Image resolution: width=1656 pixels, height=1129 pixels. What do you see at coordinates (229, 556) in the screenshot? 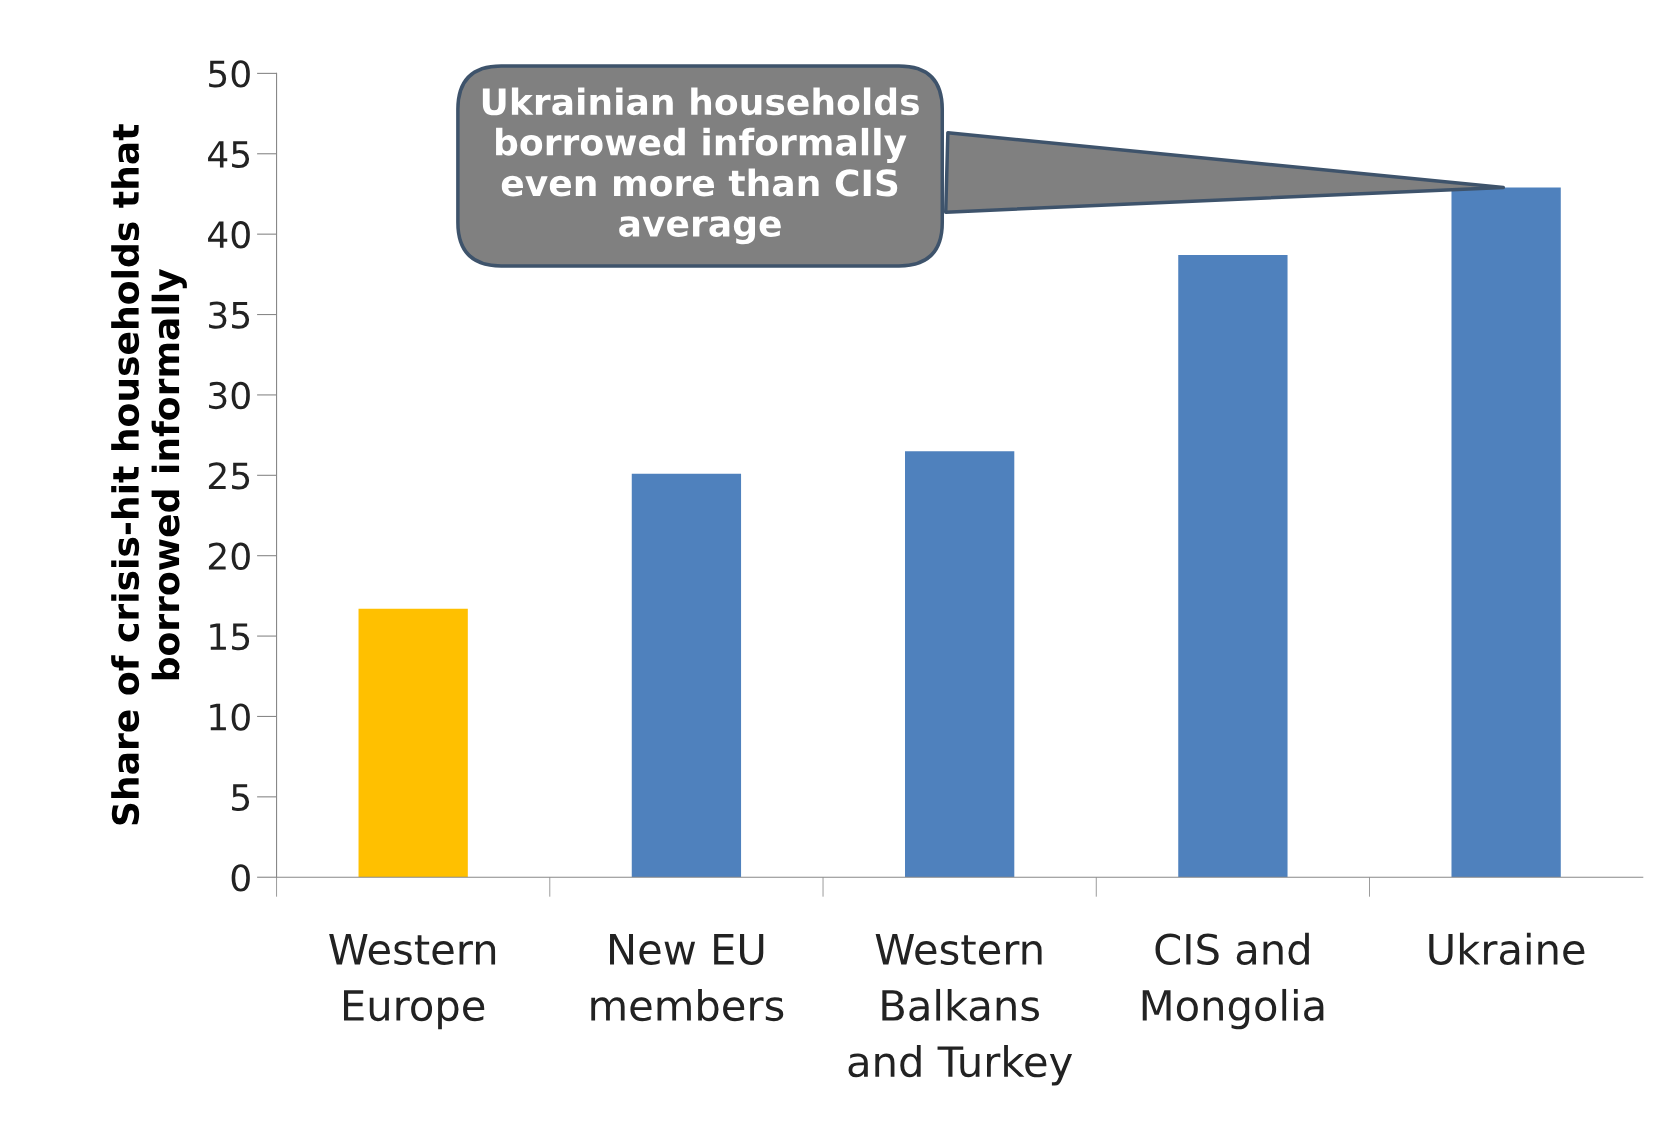
I see `y-tick-label: 20` at bounding box center [229, 556].